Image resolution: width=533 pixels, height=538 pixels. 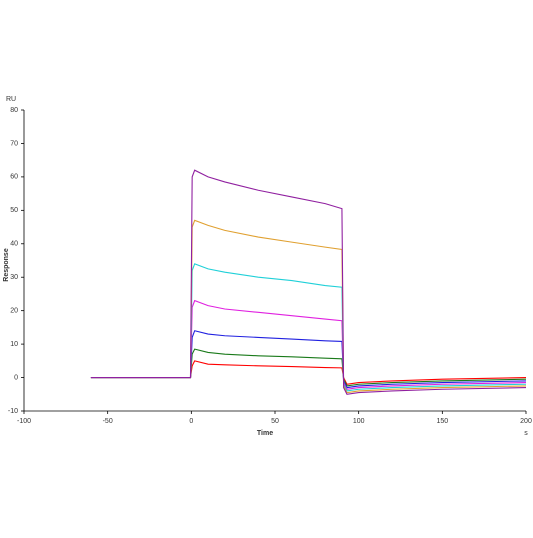 What do you see at coordinates (265, 433) in the screenshot?
I see `x-axis-label: Time` at bounding box center [265, 433].